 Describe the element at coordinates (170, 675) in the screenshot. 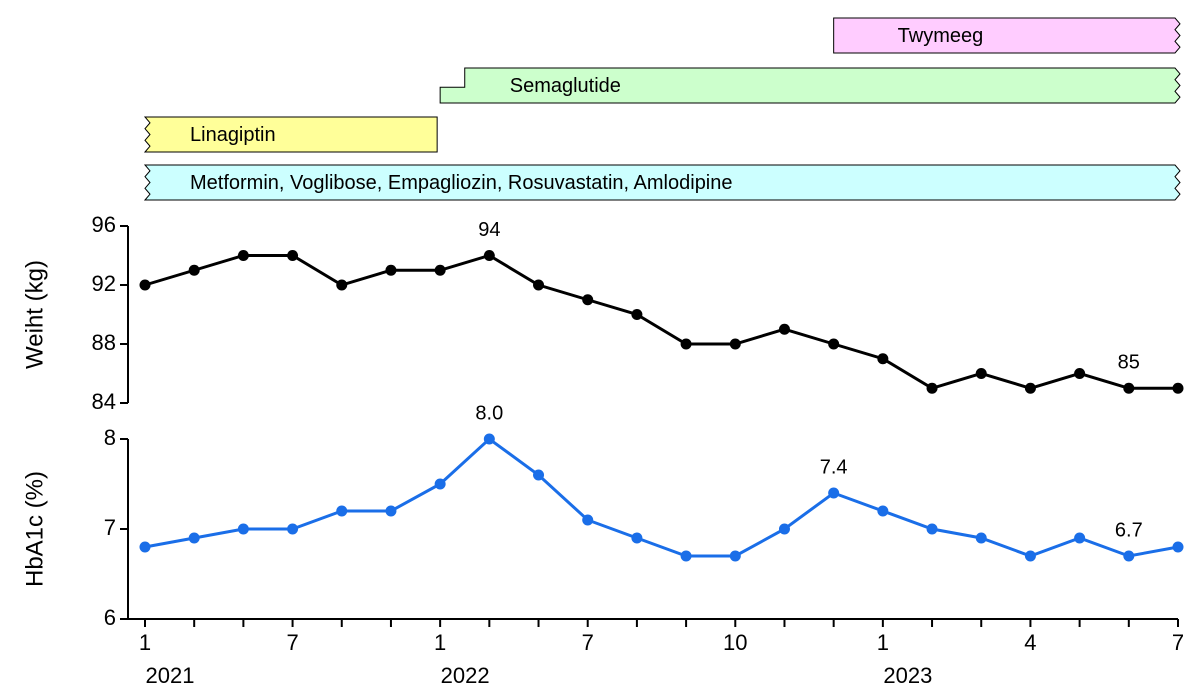

I see `x-year-label: 2021` at that location.